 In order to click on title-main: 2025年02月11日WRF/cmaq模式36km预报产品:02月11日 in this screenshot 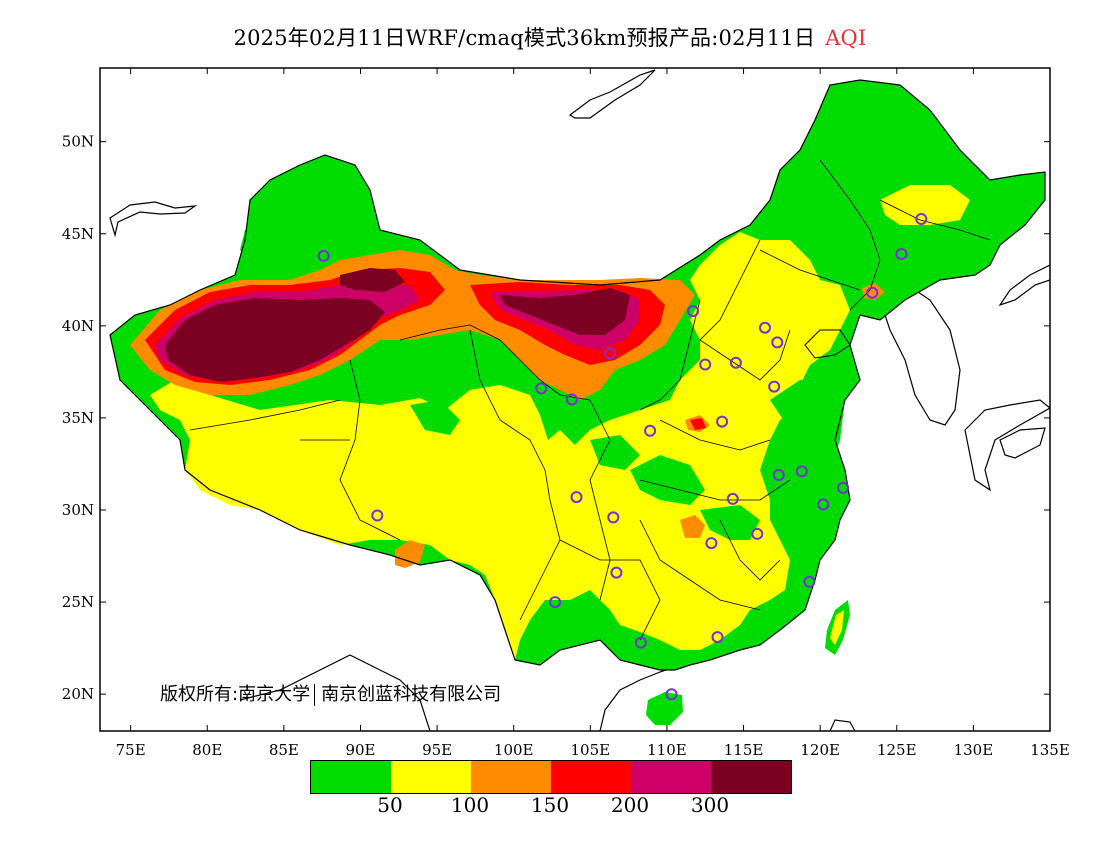, I will do `click(524, 38)`.